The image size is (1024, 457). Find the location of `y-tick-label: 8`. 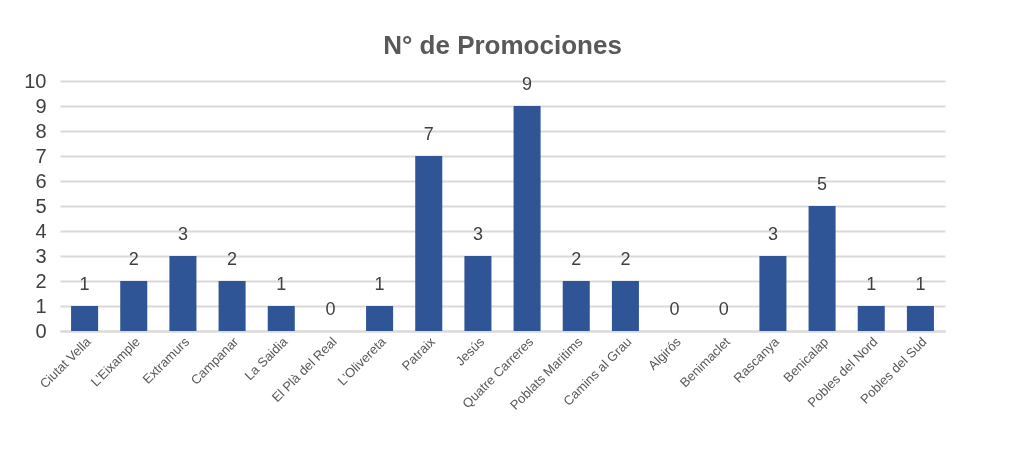

y-tick-label: 8 is located at coordinates (41, 130).